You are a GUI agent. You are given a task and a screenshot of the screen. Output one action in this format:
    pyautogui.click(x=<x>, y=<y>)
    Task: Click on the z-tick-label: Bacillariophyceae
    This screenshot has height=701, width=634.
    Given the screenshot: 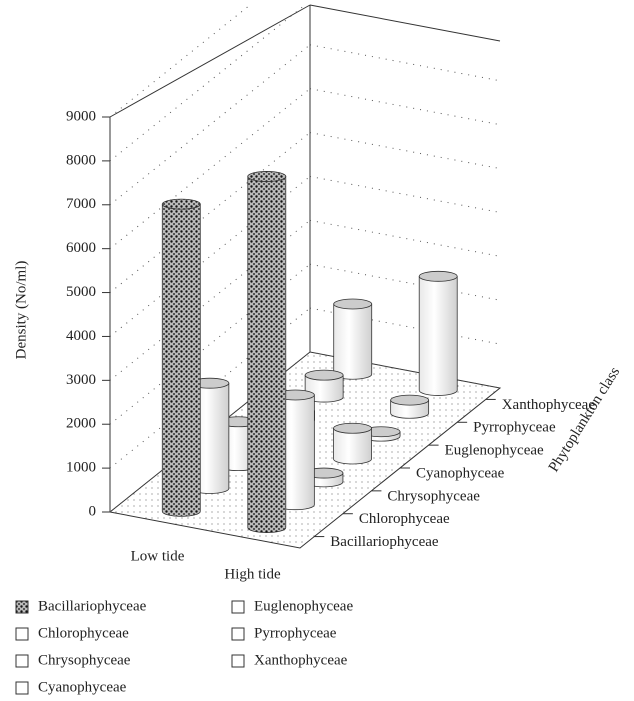 What is the action you would take?
    pyautogui.click(x=384, y=542)
    